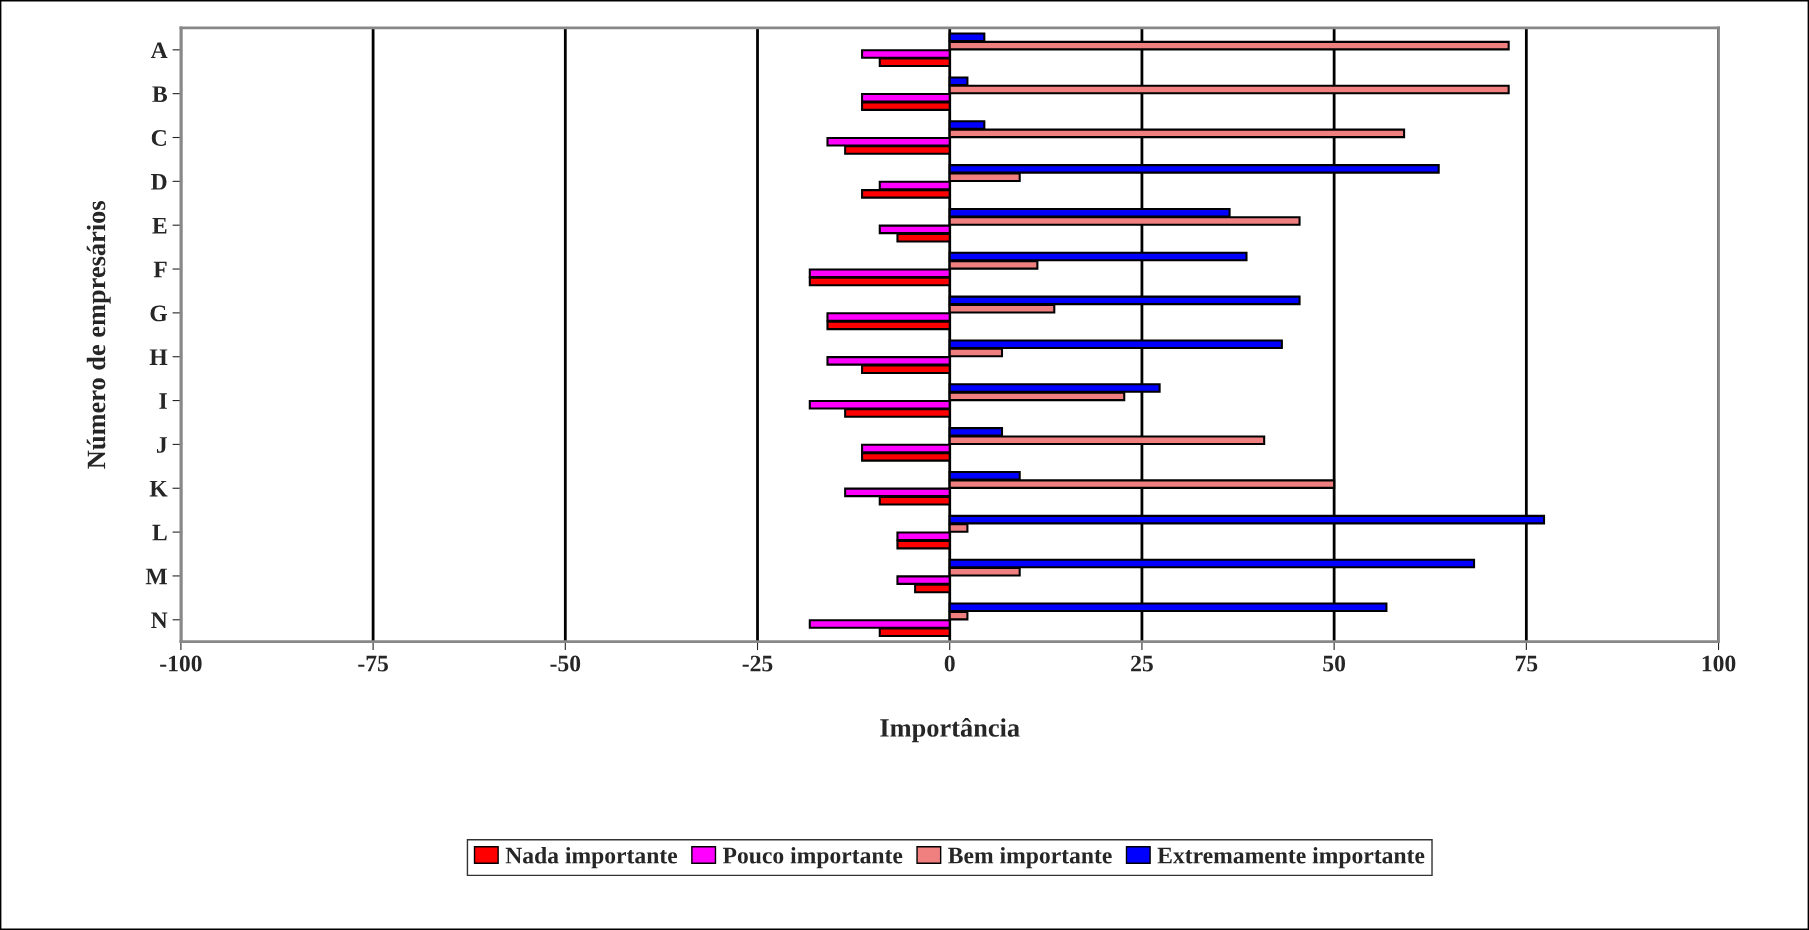 This screenshot has height=930, width=1809. I want to click on y-tick-label: E, so click(159, 225).